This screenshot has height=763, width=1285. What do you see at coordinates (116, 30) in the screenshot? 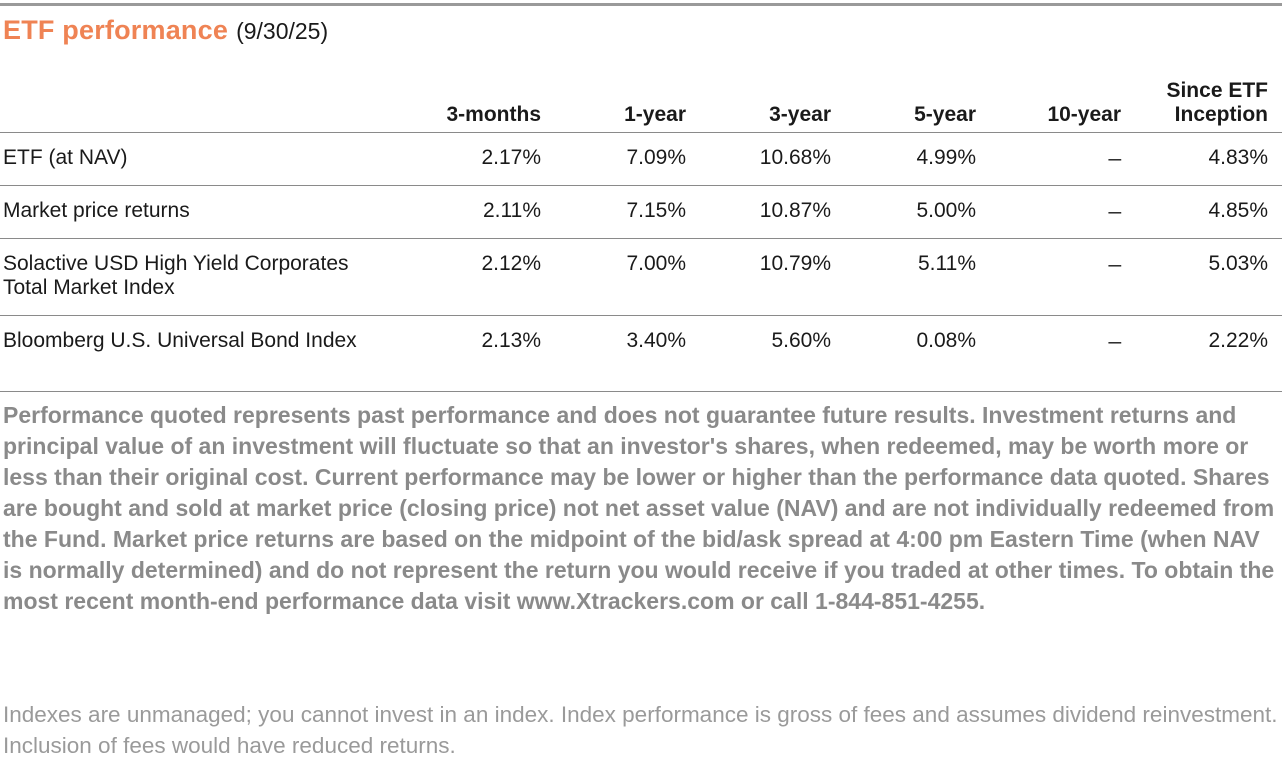
I see `title-text: ETF performance` at bounding box center [116, 30].